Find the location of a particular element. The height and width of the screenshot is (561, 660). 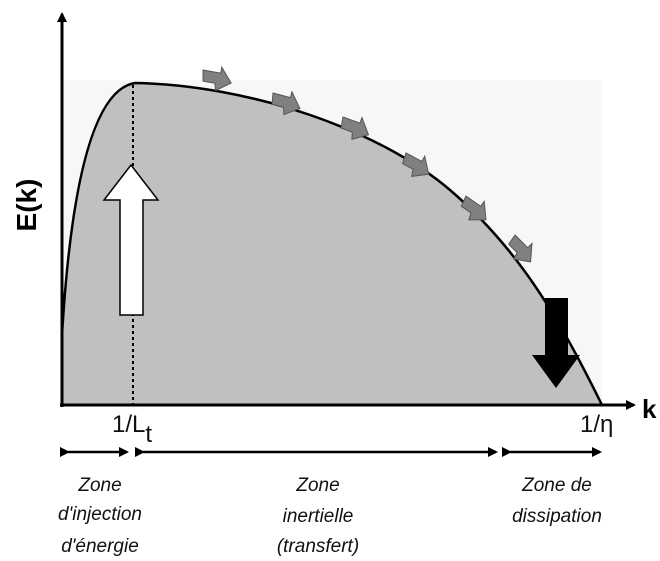

zone-label: d'énergie is located at coordinates (100, 546).